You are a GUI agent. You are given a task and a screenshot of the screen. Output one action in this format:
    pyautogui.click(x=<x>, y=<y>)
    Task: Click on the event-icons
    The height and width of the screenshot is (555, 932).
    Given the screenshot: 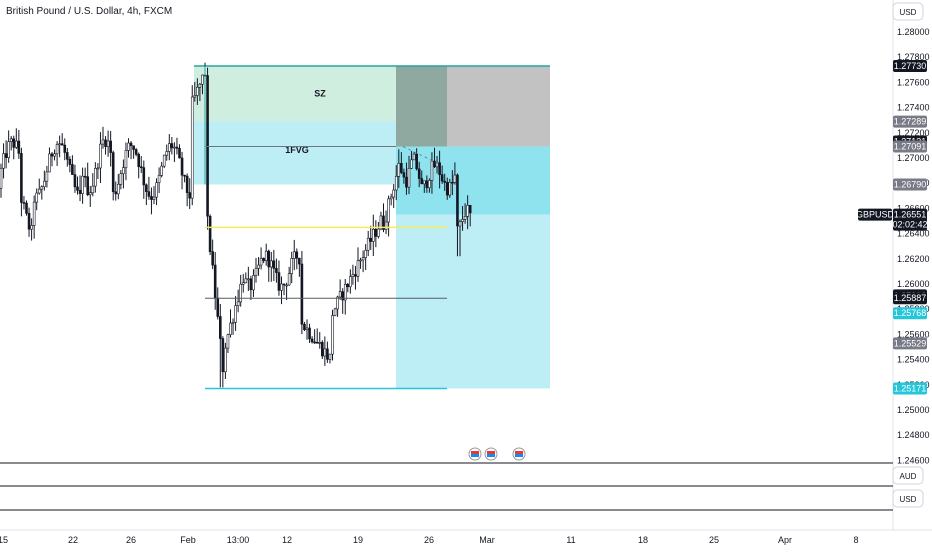 What is the action you would take?
    pyautogui.click(x=497, y=454)
    